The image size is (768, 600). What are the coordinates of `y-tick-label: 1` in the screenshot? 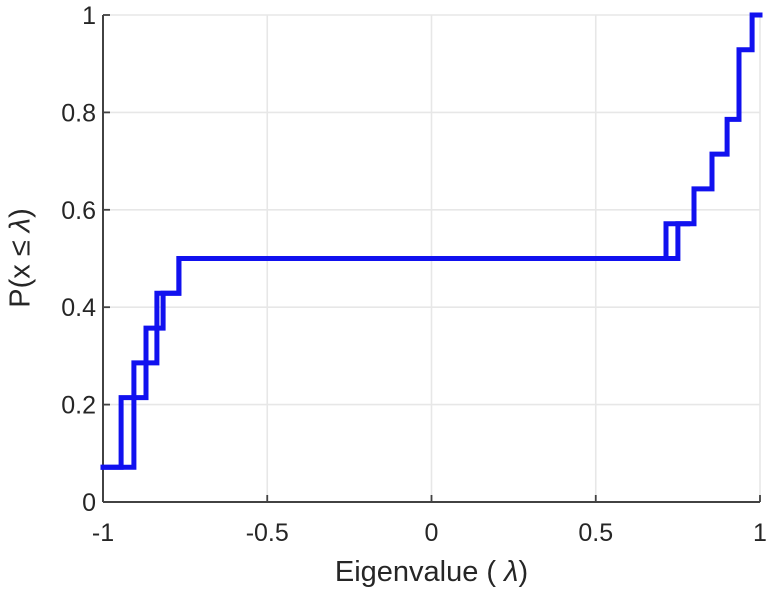 It's located at (89, 16).